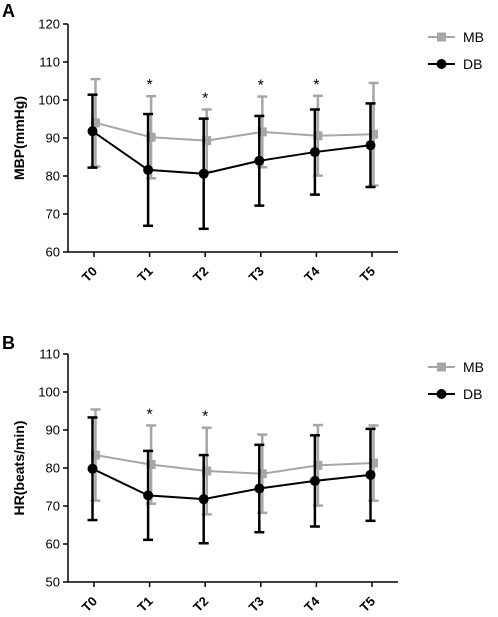 The image size is (498, 617). Describe the element at coordinates (49, 24) in the screenshot. I see `y-tick-label: 120` at that location.